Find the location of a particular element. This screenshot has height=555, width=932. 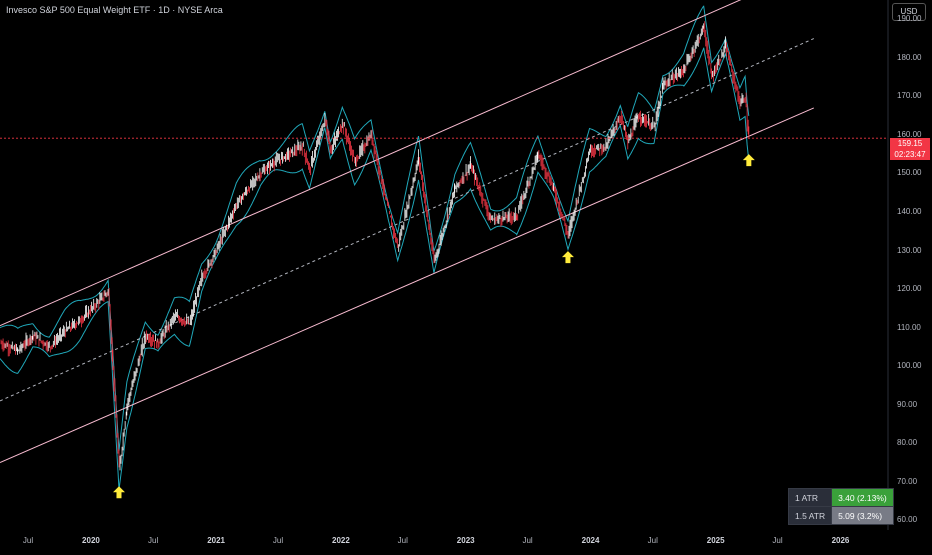

x-tick-label: 2020 is located at coordinates (91, 540).